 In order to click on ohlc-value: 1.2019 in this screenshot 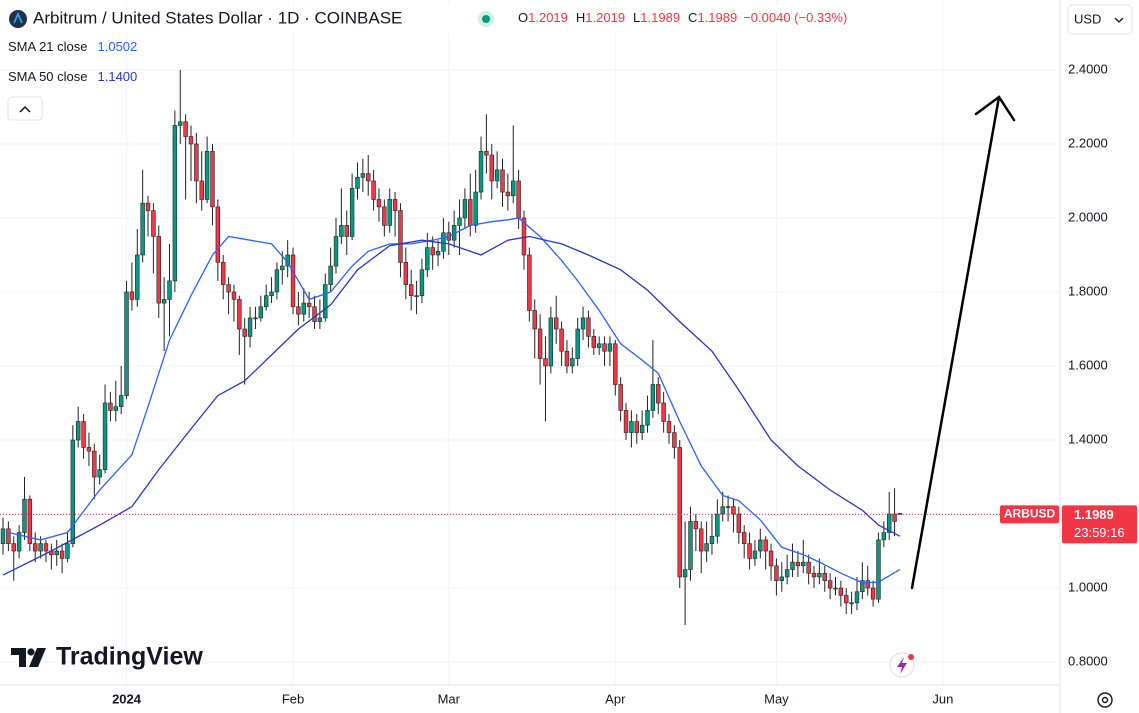, I will do `click(605, 17)`.